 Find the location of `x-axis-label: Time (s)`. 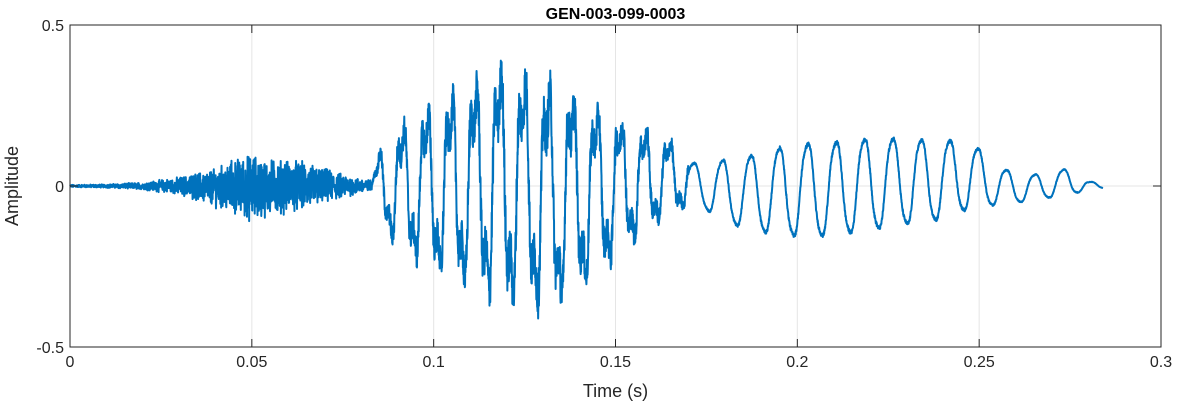

x-axis-label: Time (s) is located at coordinates (615, 391).